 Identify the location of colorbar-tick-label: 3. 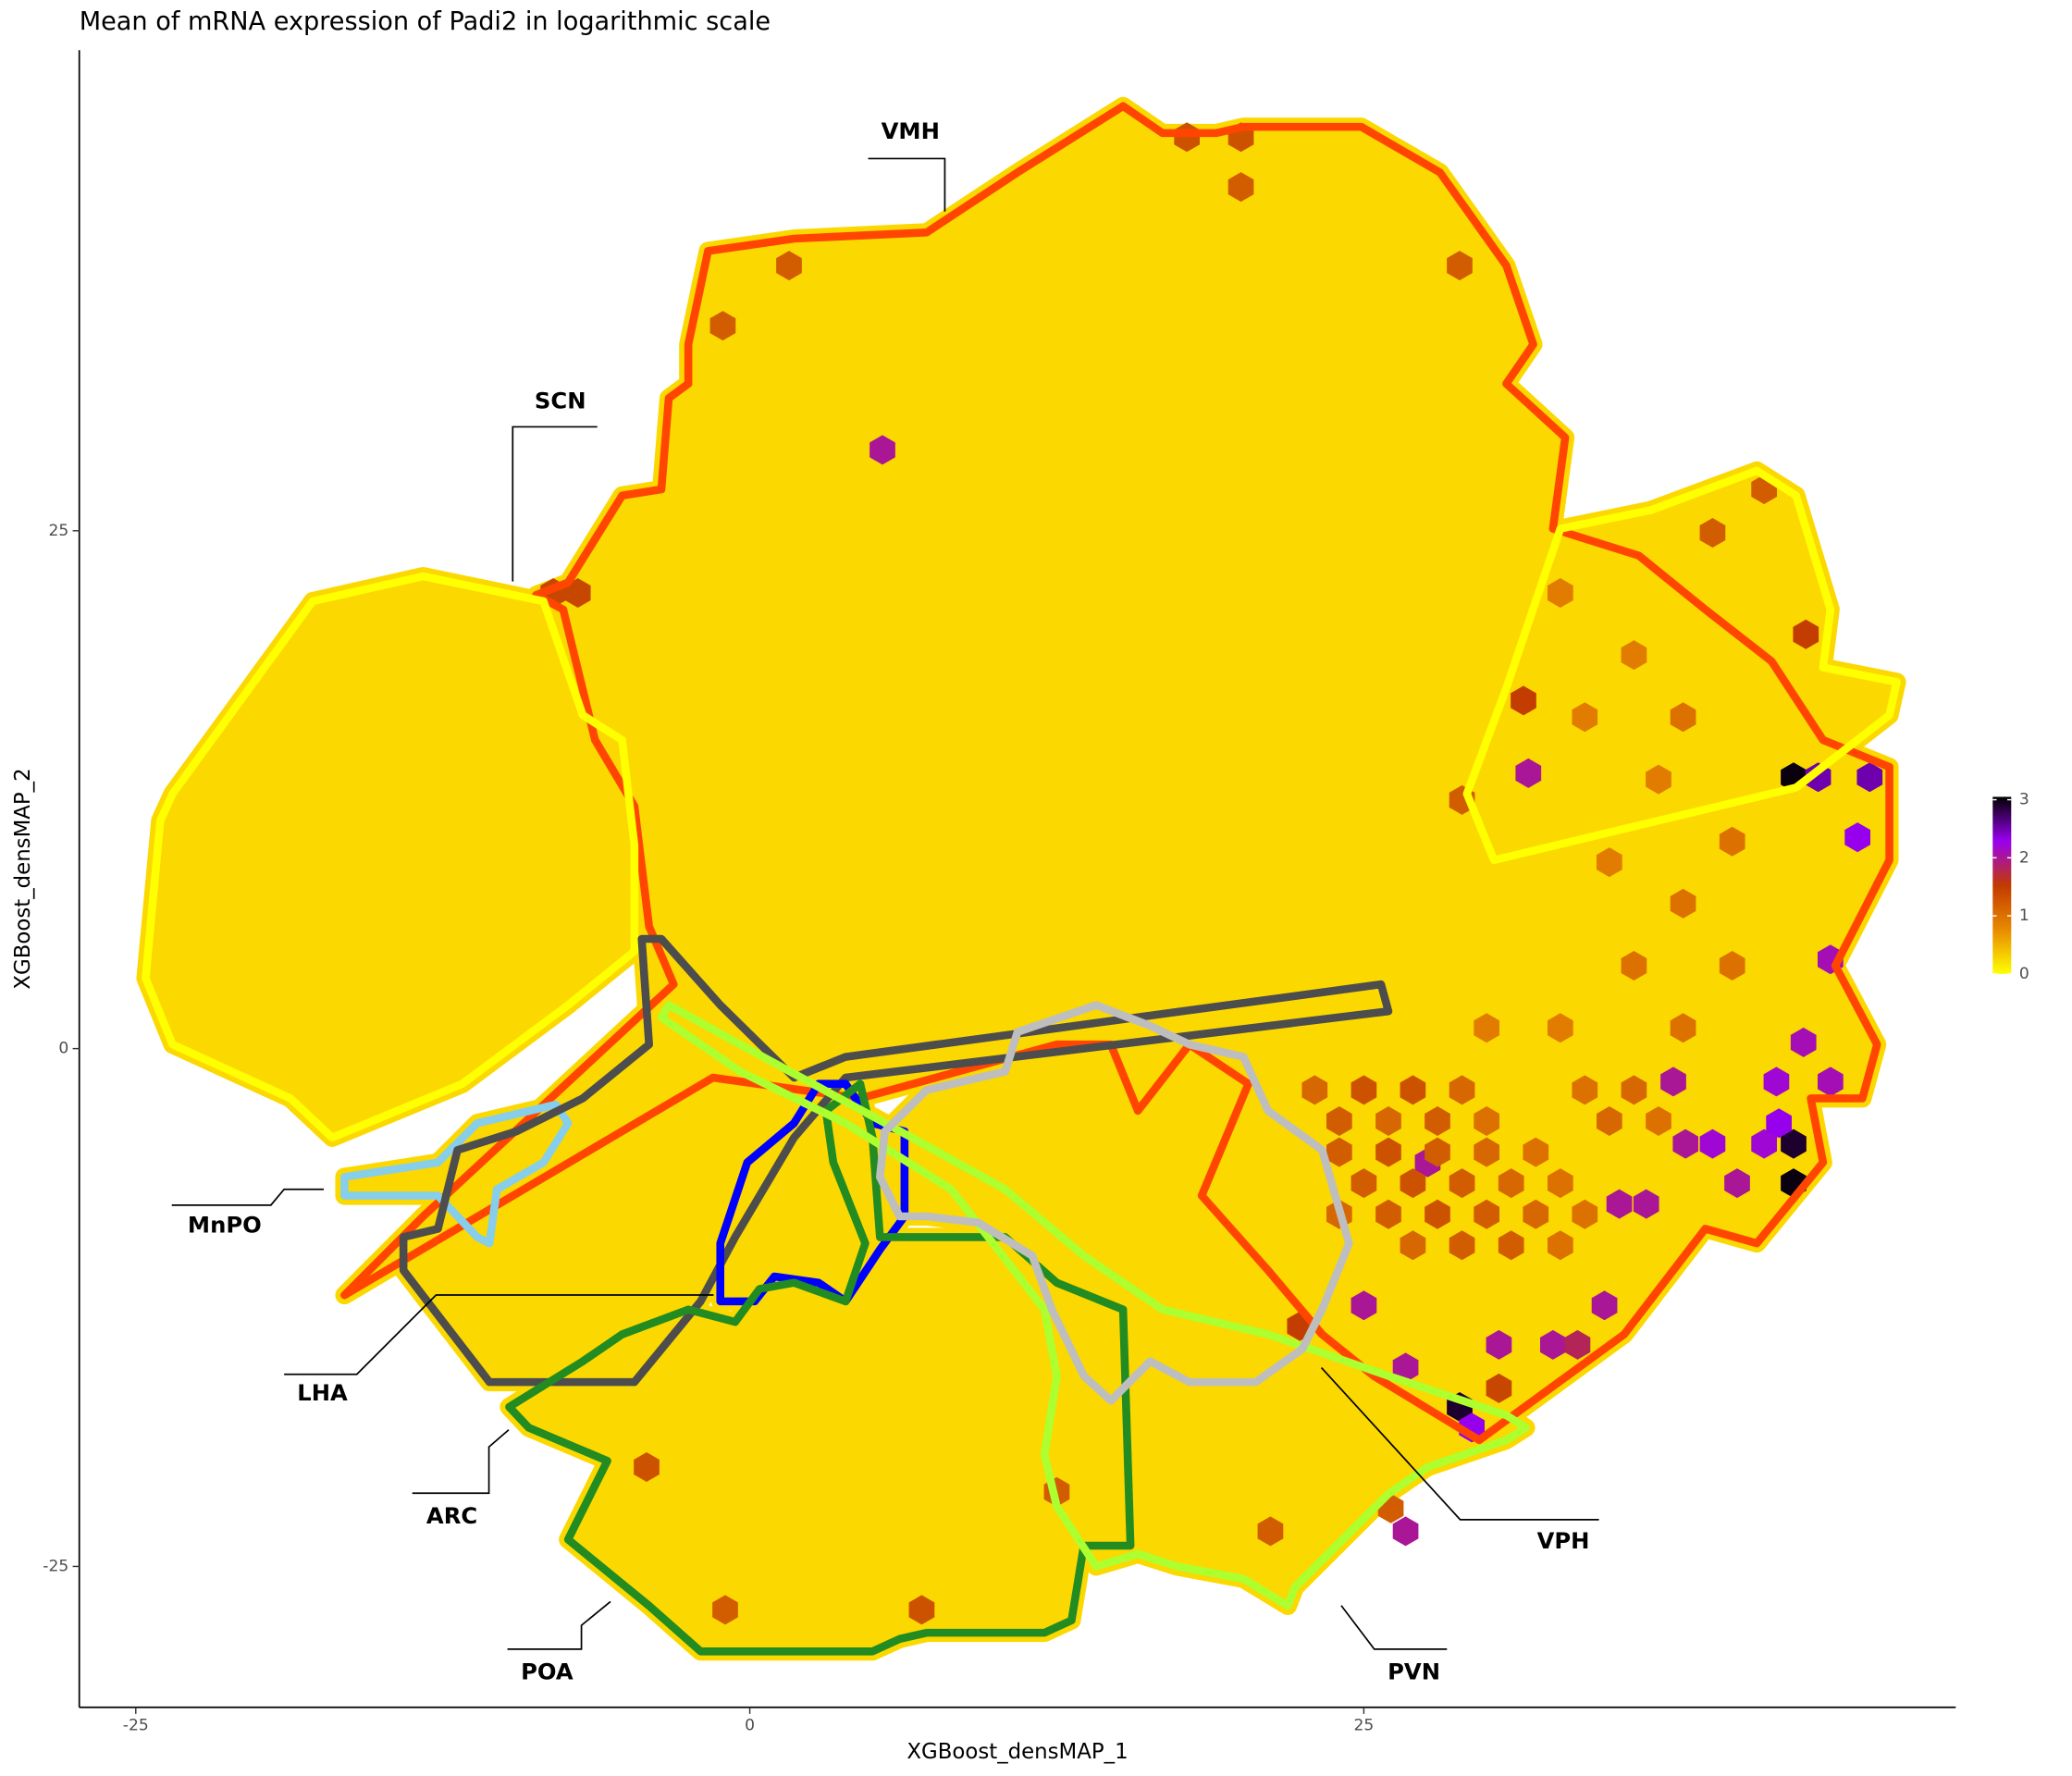
(2024, 800).